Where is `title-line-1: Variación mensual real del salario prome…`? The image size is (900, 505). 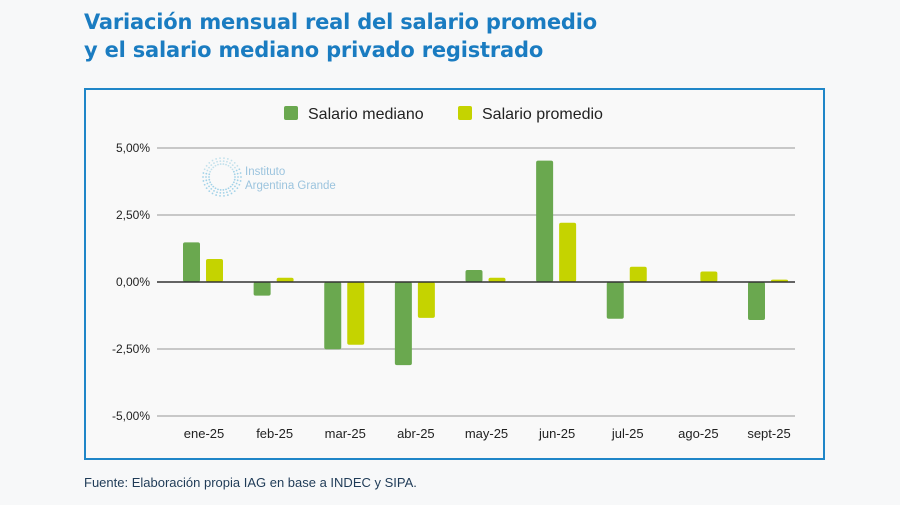
title-line-1: Variación mensual real del salario prome… is located at coordinates (340, 22).